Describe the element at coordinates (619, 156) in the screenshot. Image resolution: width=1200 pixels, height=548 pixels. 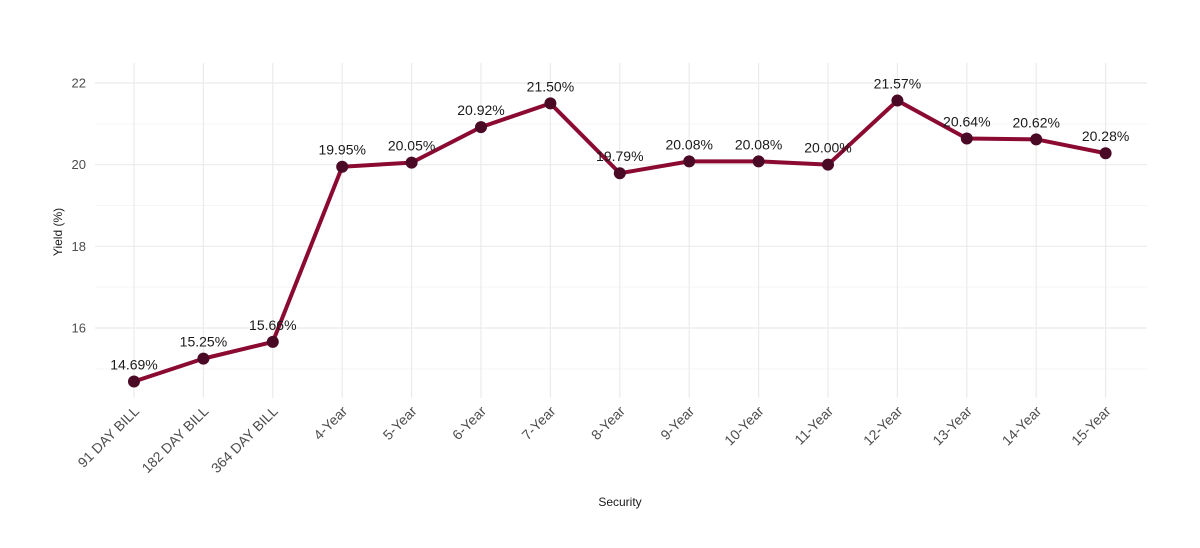
I see `data-label: 19.79%` at that location.